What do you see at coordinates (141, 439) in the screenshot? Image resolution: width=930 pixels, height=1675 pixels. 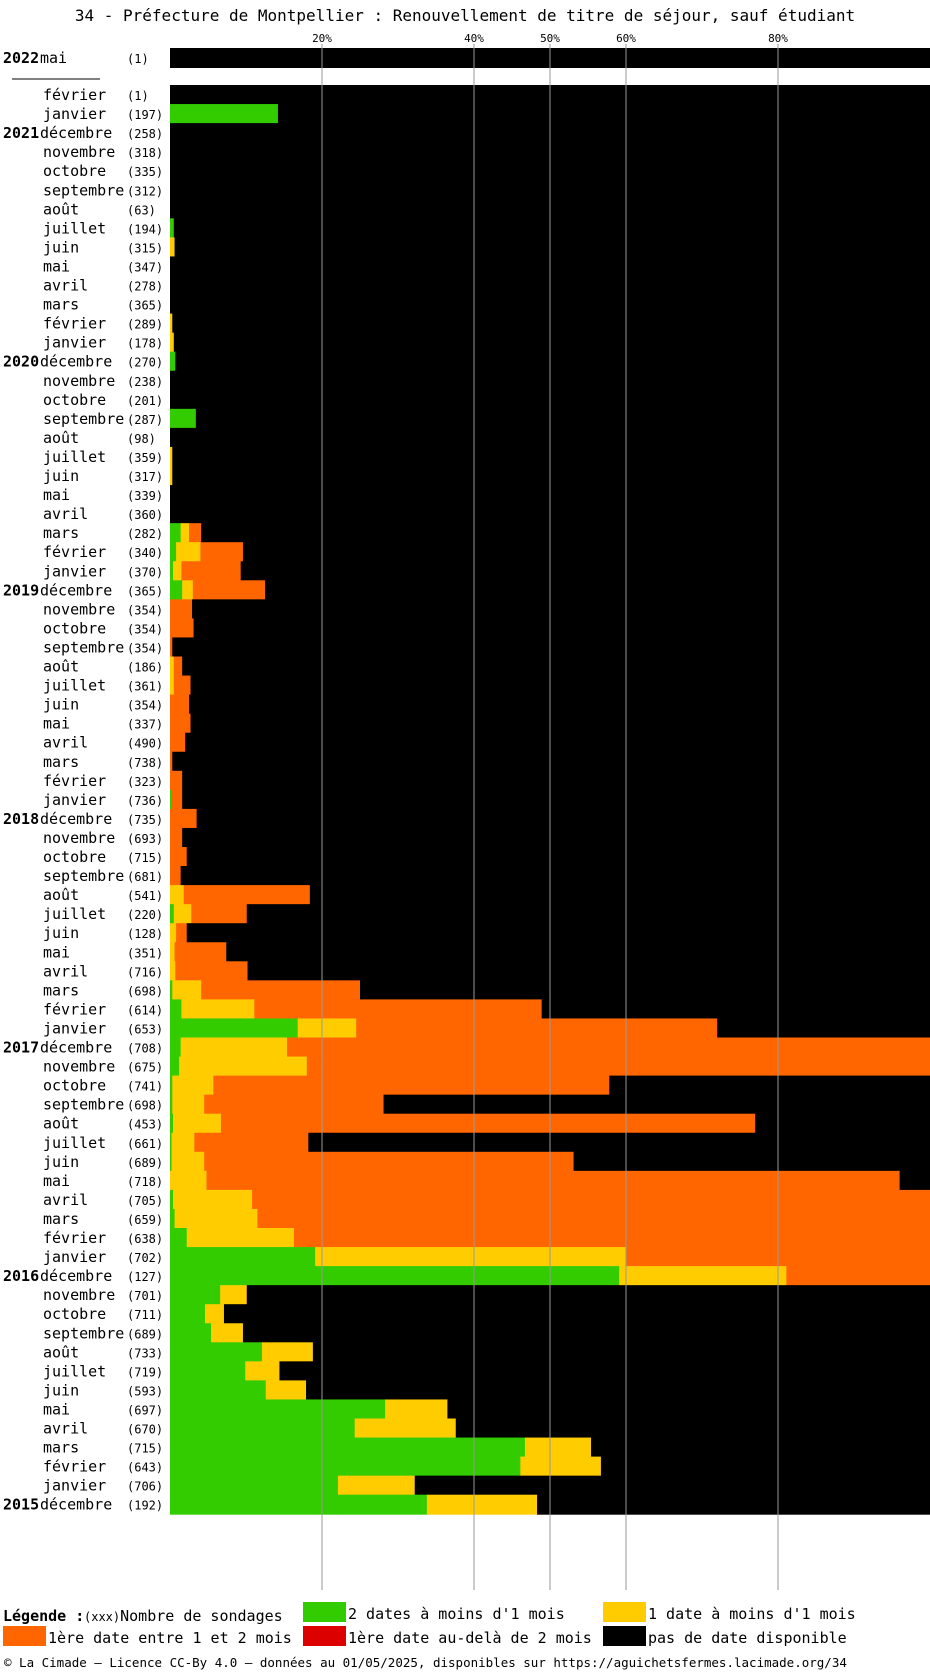 I see `count-label: (98)` at bounding box center [141, 439].